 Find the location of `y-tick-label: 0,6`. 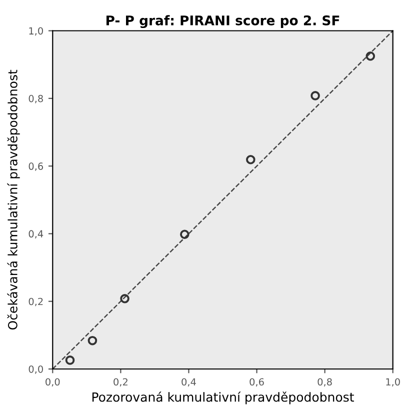

y-tick-label: 0,6 is located at coordinates (36, 166).